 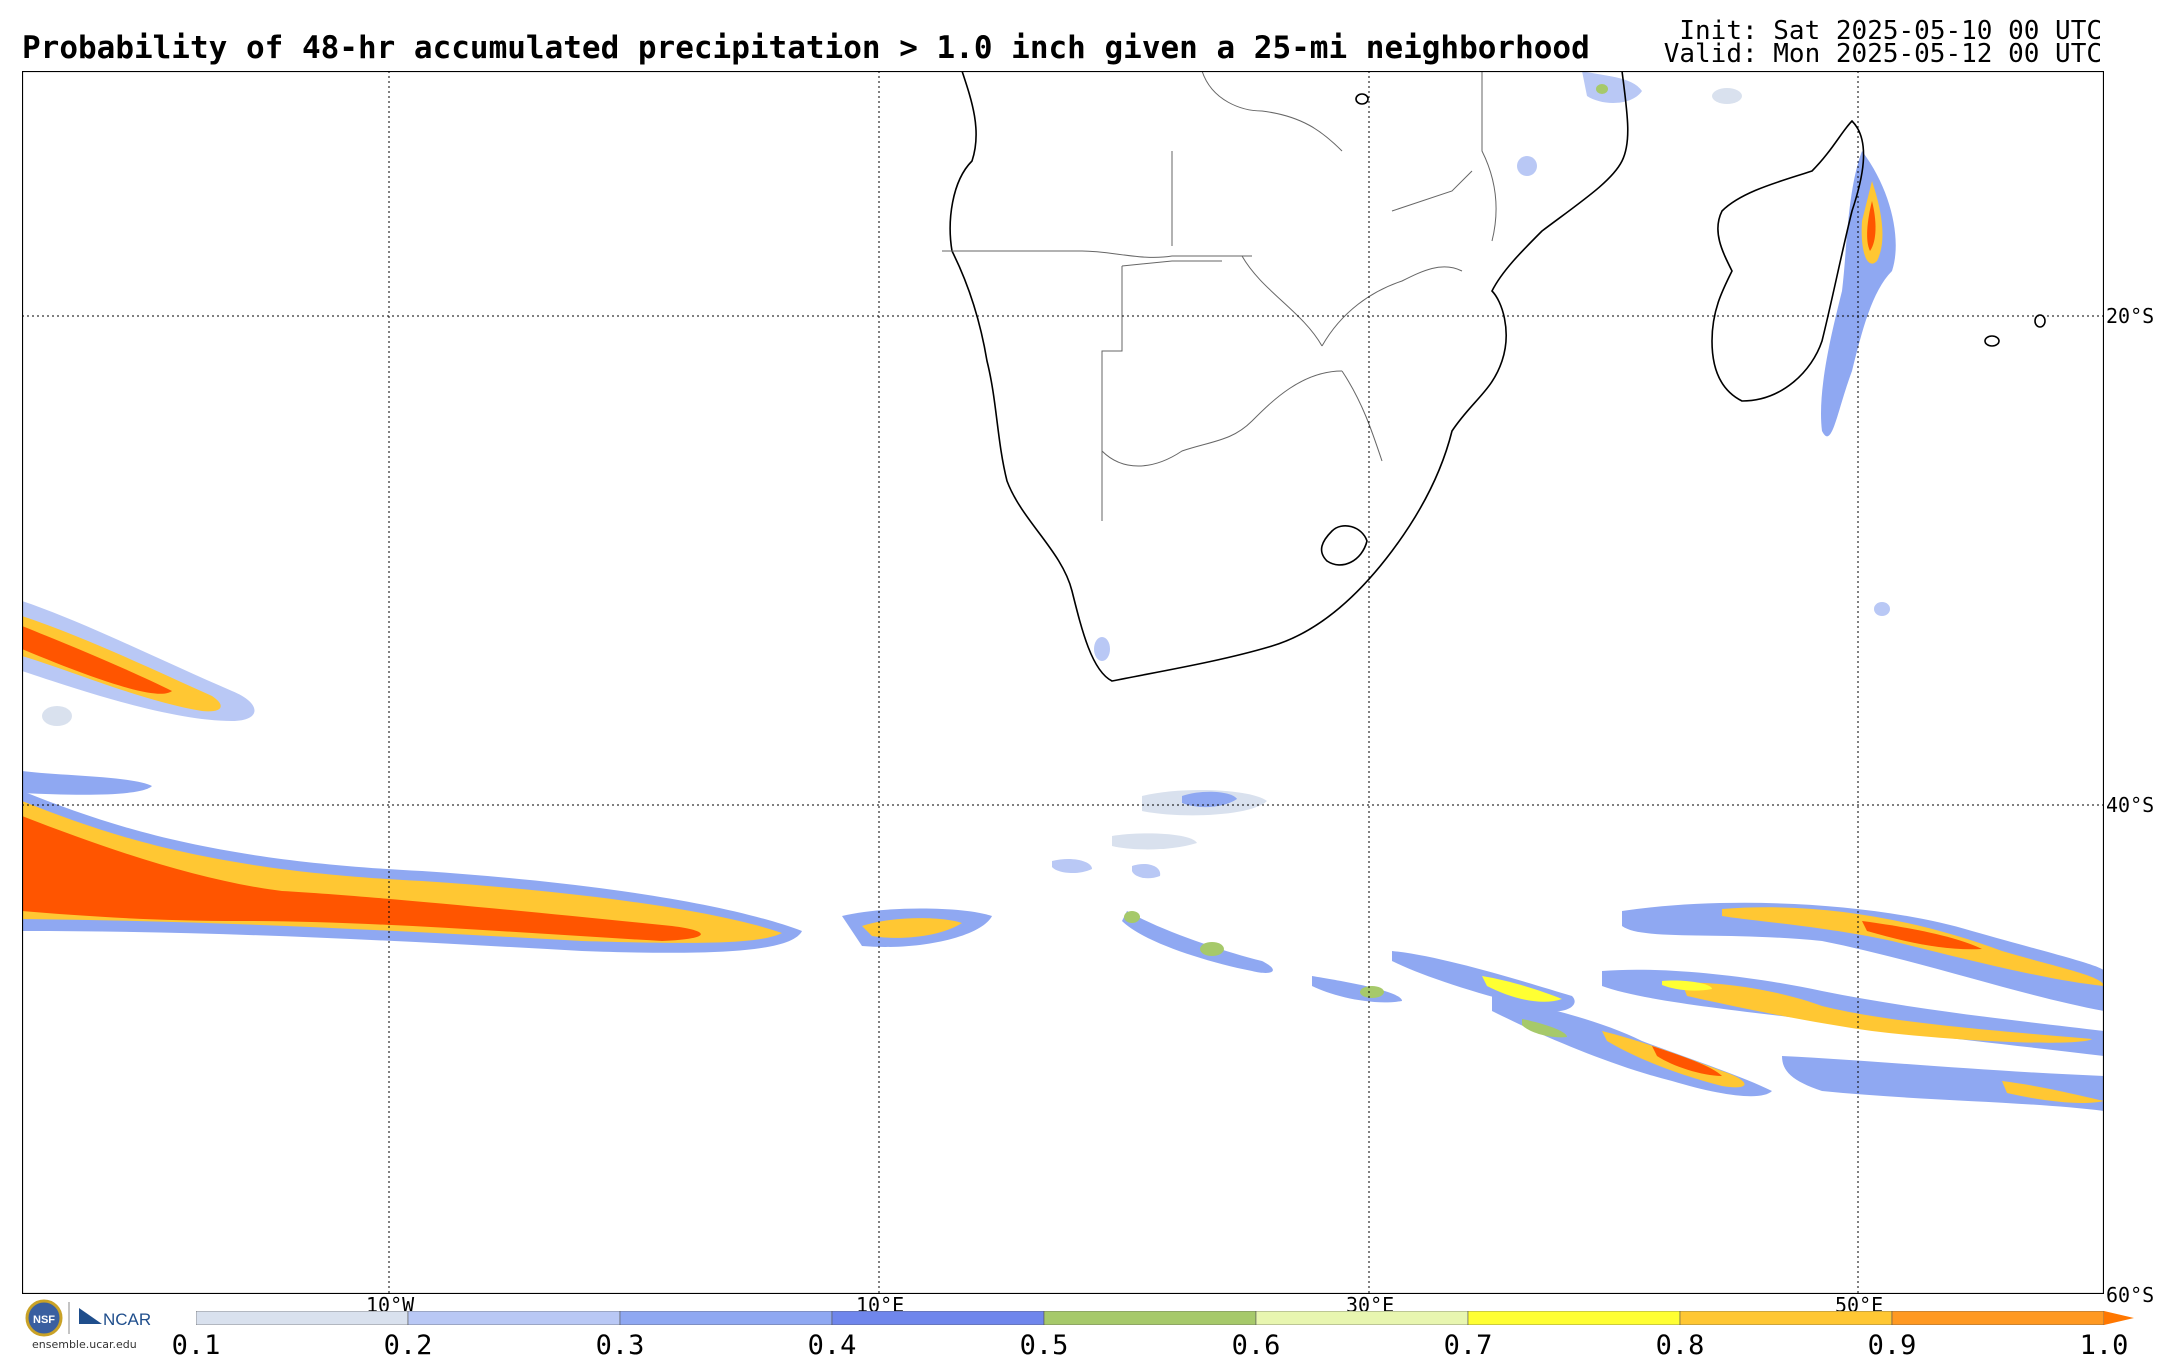 I want to click on site-url: ensemble.ucar.edu, so click(x=84, y=1344).